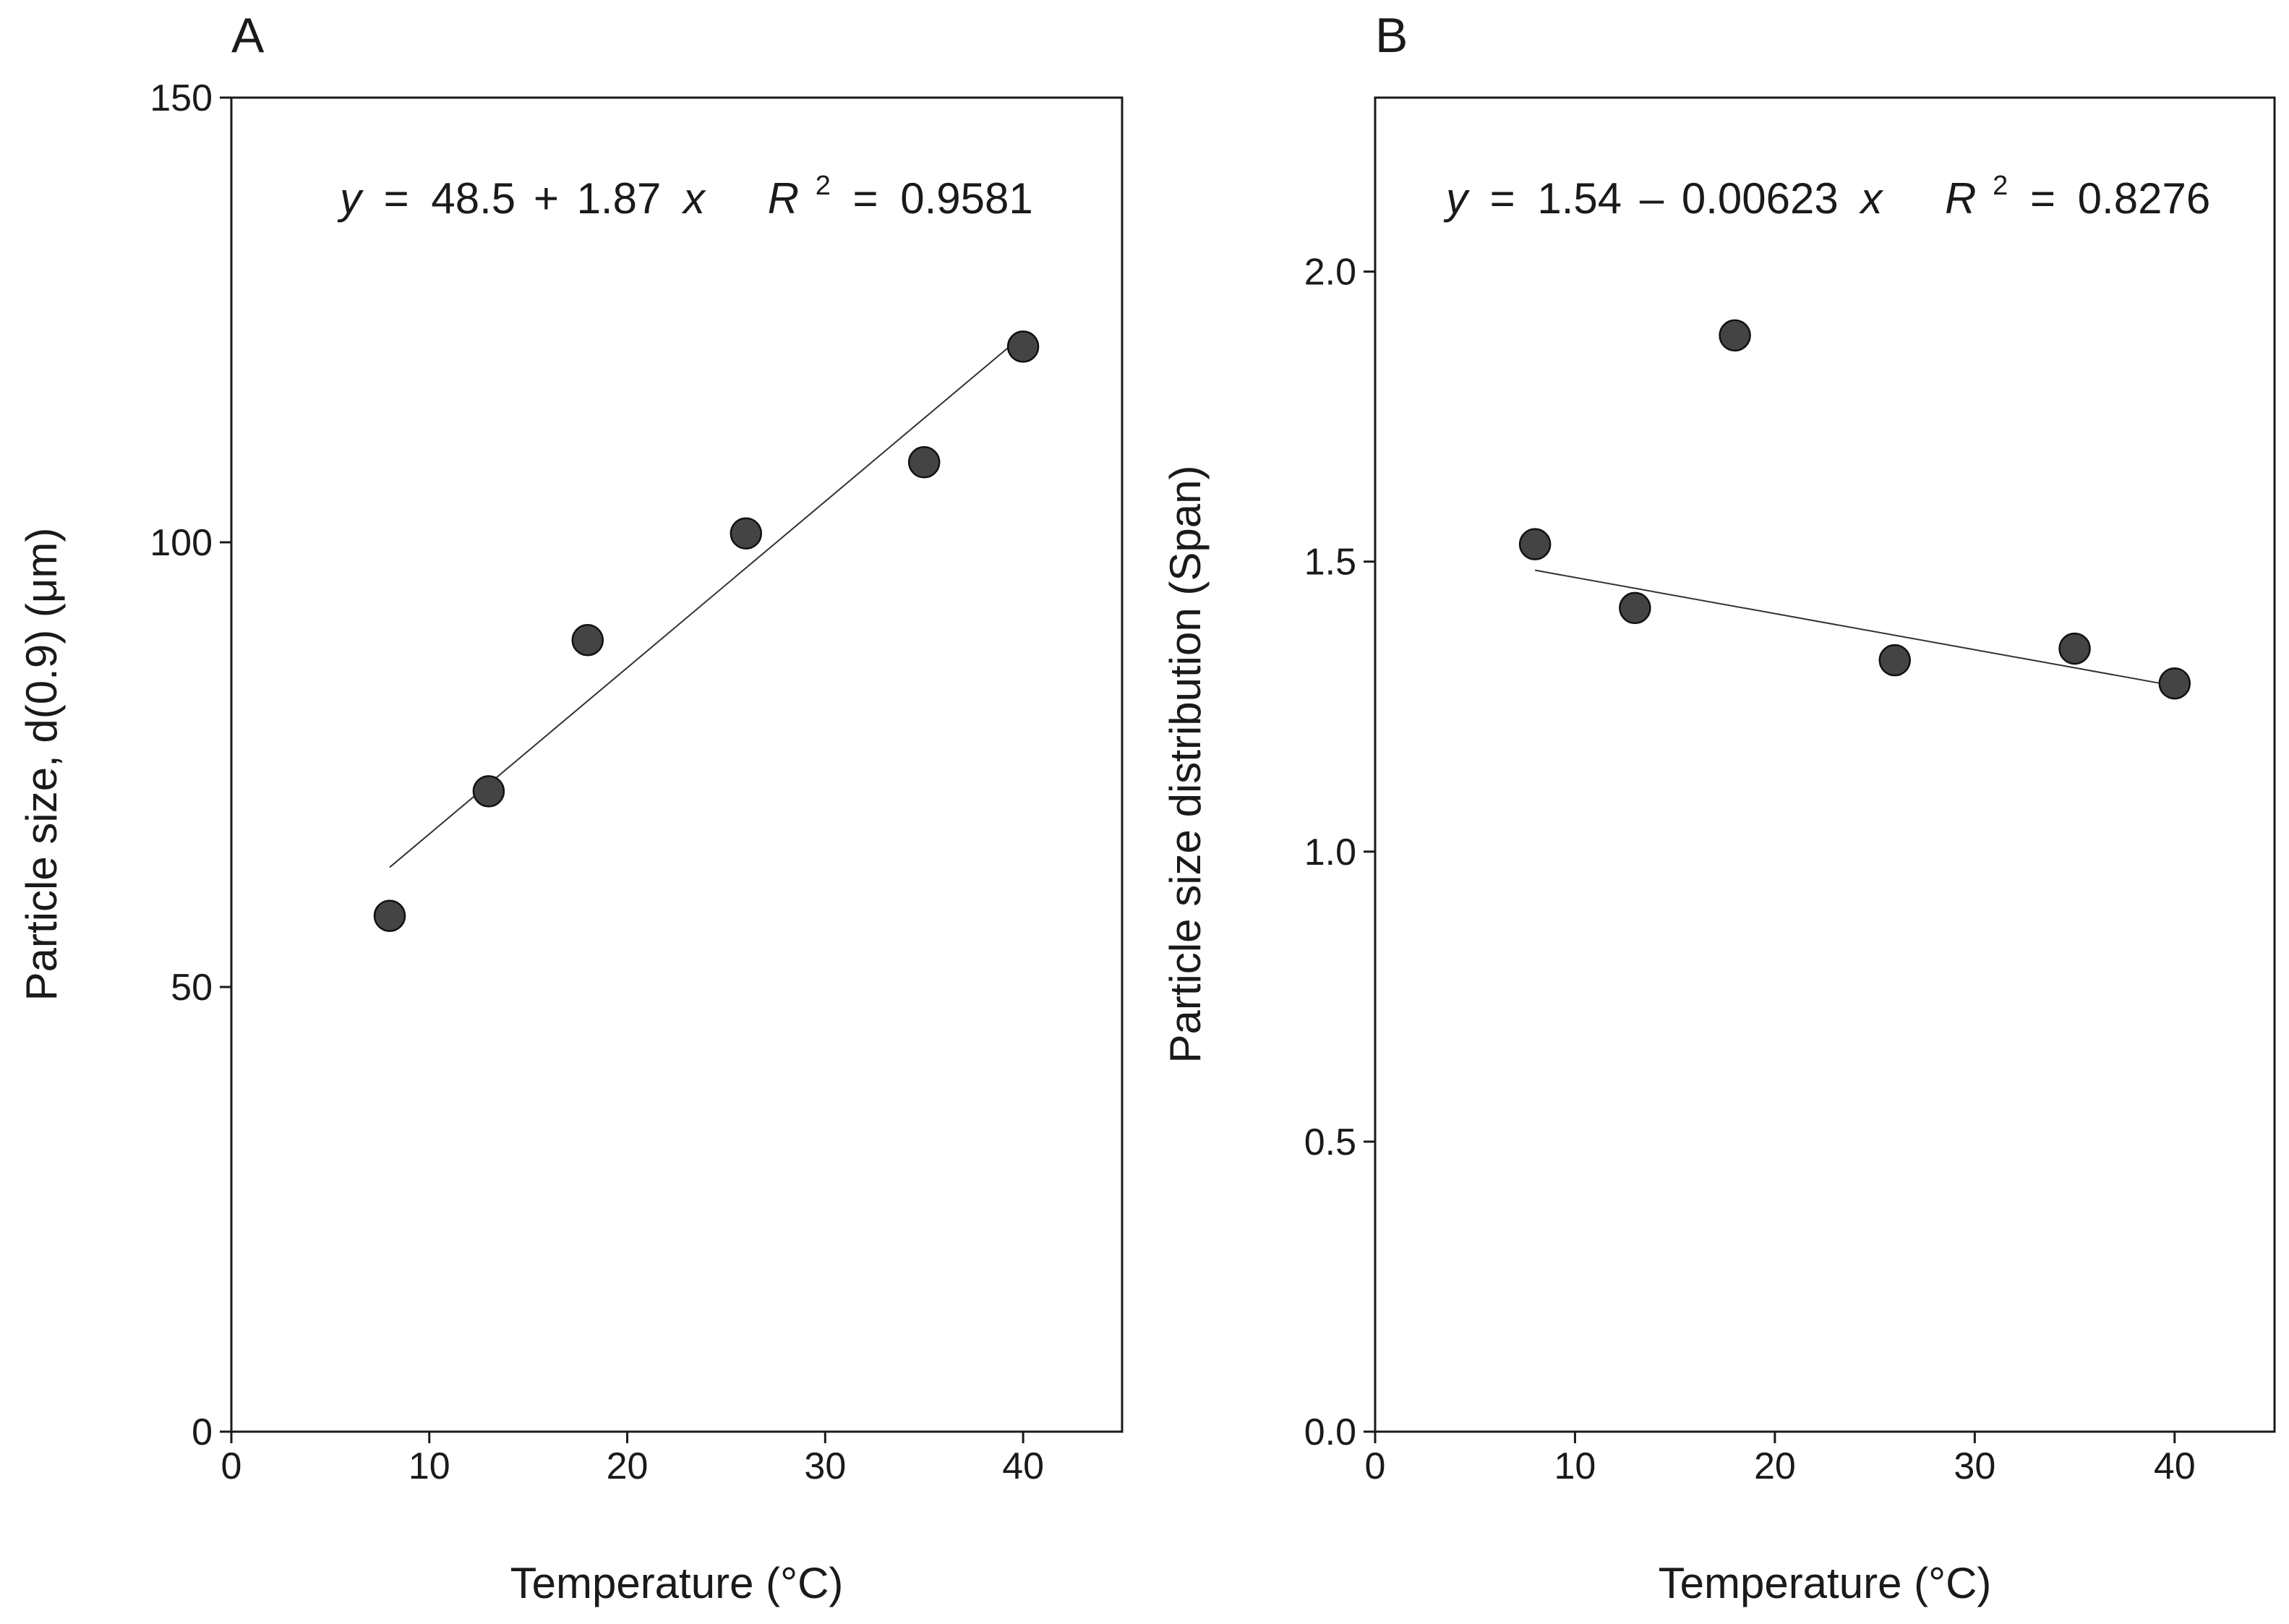 Image resolution: width=2289 pixels, height=1624 pixels. I want to click on panel-a-y-tick-label: 0, so click(202, 1432).